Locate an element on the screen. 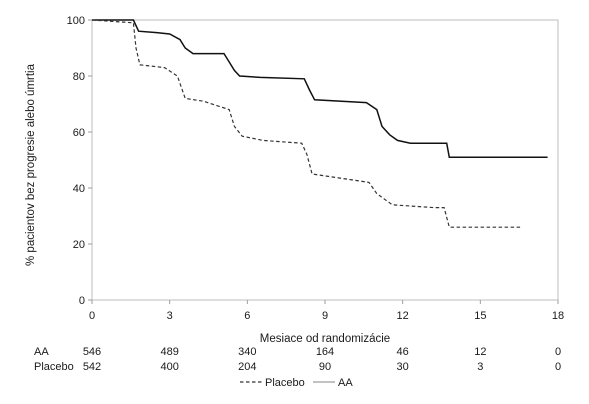 The height and width of the screenshot is (404, 589). risk-value: 30 is located at coordinates (403, 367).